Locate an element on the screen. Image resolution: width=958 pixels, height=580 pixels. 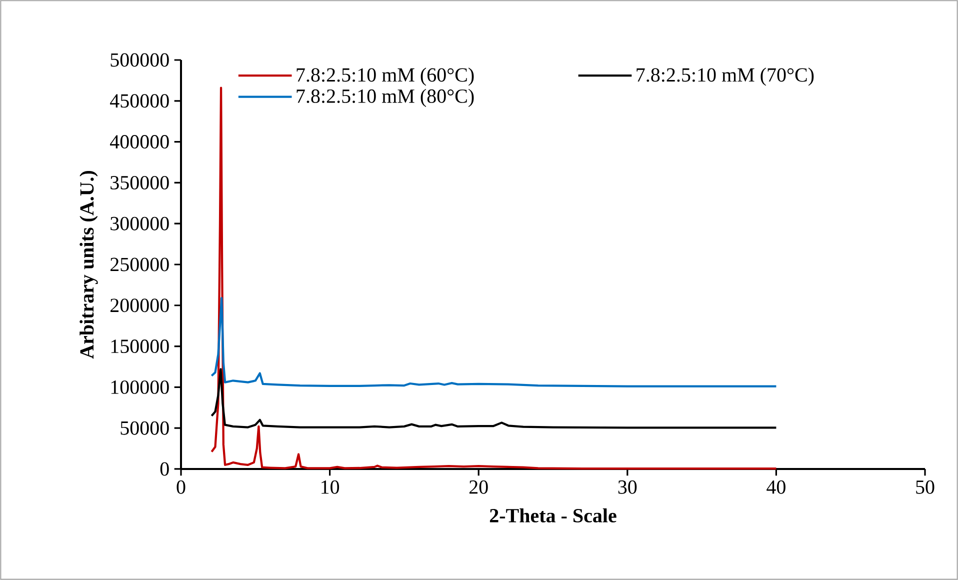
y-tick-label: 150000 is located at coordinates (140, 347).